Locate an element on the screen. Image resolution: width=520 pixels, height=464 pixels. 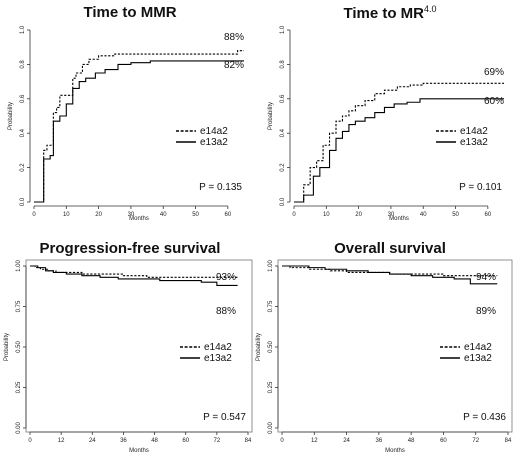
p-value-label: P = 0.101 is located at coordinates (480, 187).